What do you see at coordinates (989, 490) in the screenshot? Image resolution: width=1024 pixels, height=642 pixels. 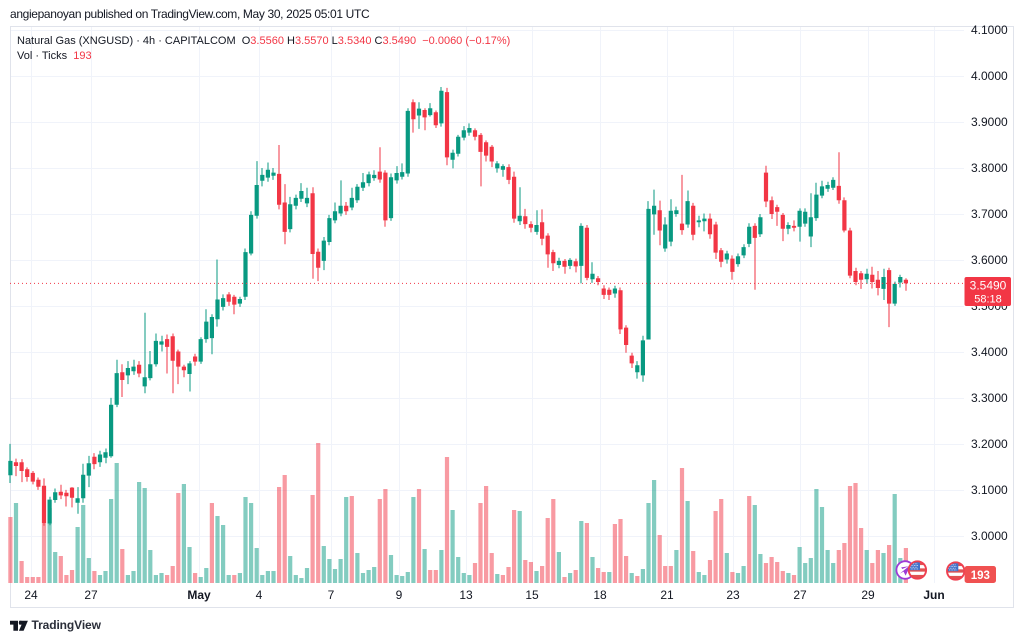 I see `svg-text: 3.1000` at bounding box center [989, 490].